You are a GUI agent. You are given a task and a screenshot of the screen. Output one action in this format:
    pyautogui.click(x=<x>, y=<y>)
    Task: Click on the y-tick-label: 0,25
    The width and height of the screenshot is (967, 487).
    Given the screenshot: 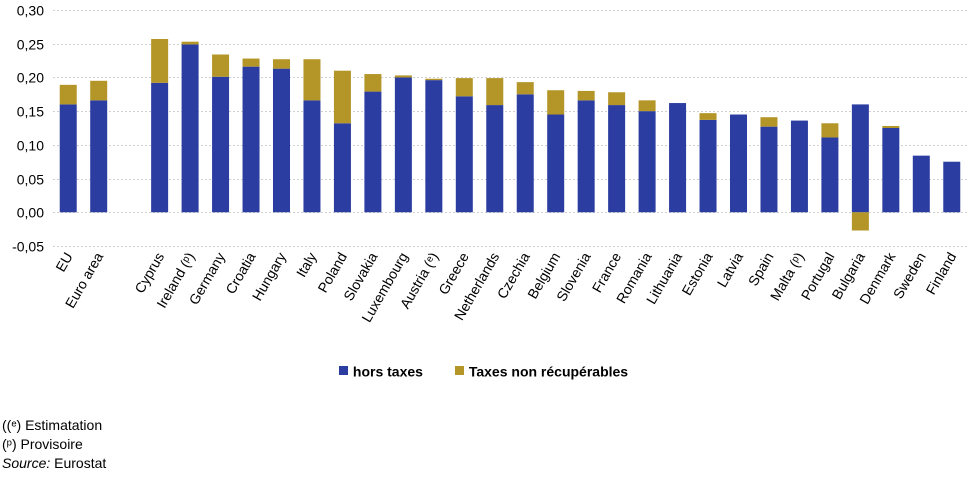 What is the action you would take?
    pyautogui.click(x=30, y=45)
    